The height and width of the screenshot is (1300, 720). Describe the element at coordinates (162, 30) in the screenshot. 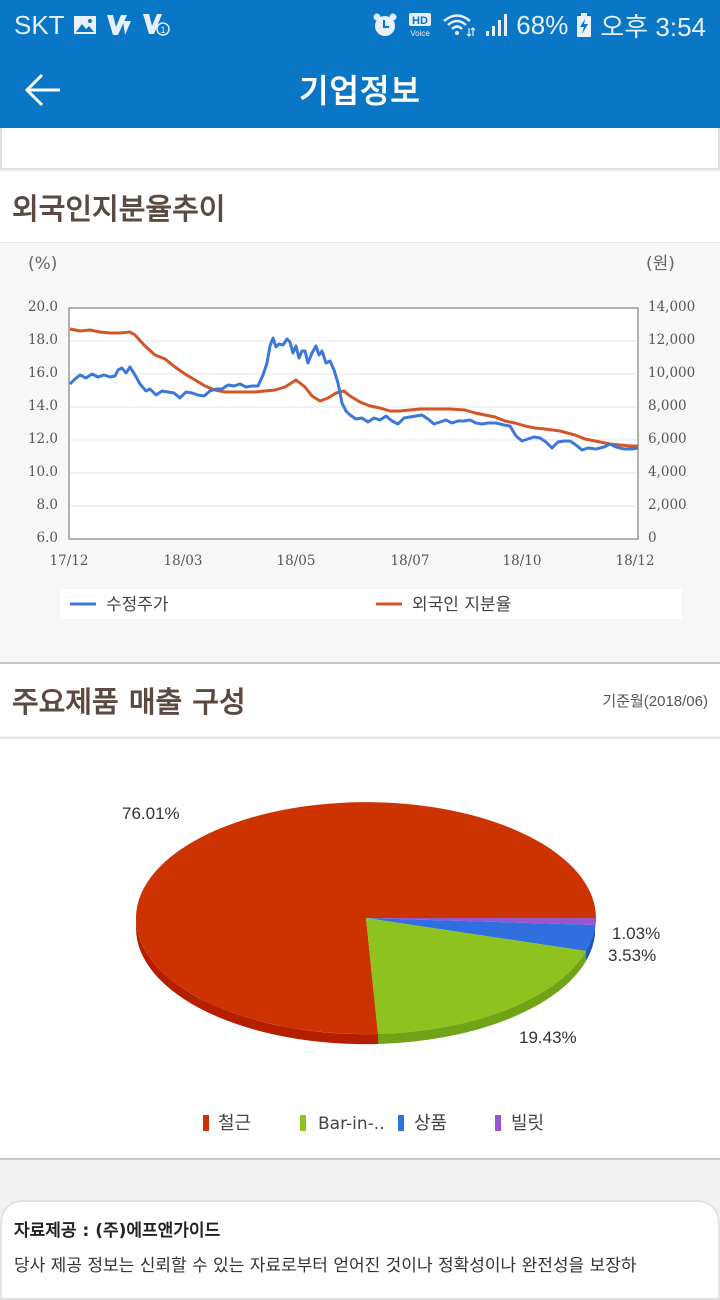

I see `svg-text: 1` at that location.